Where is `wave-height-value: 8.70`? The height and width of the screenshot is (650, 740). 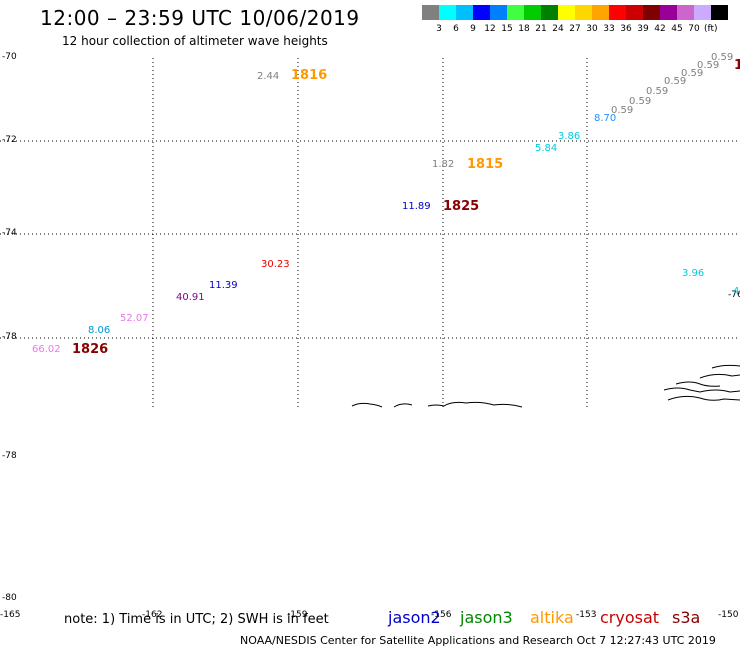 wave-height-value: 8.70 is located at coordinates (605, 118).